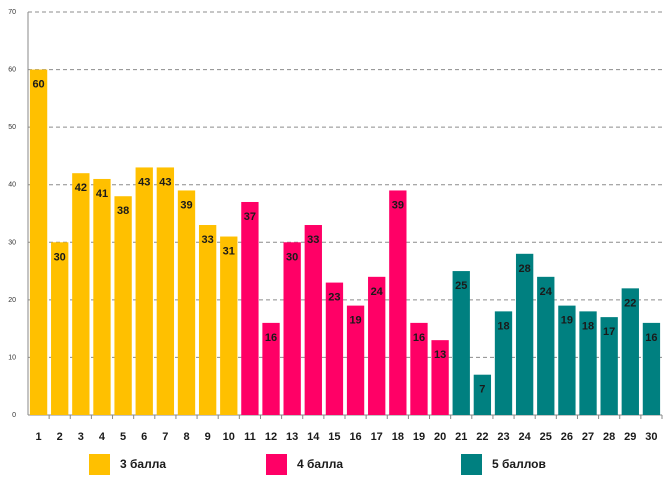 This screenshot has width=671, height=483. Describe the element at coordinates (99, 464) in the screenshot. I see `legend-swatch-3-points` at that location.